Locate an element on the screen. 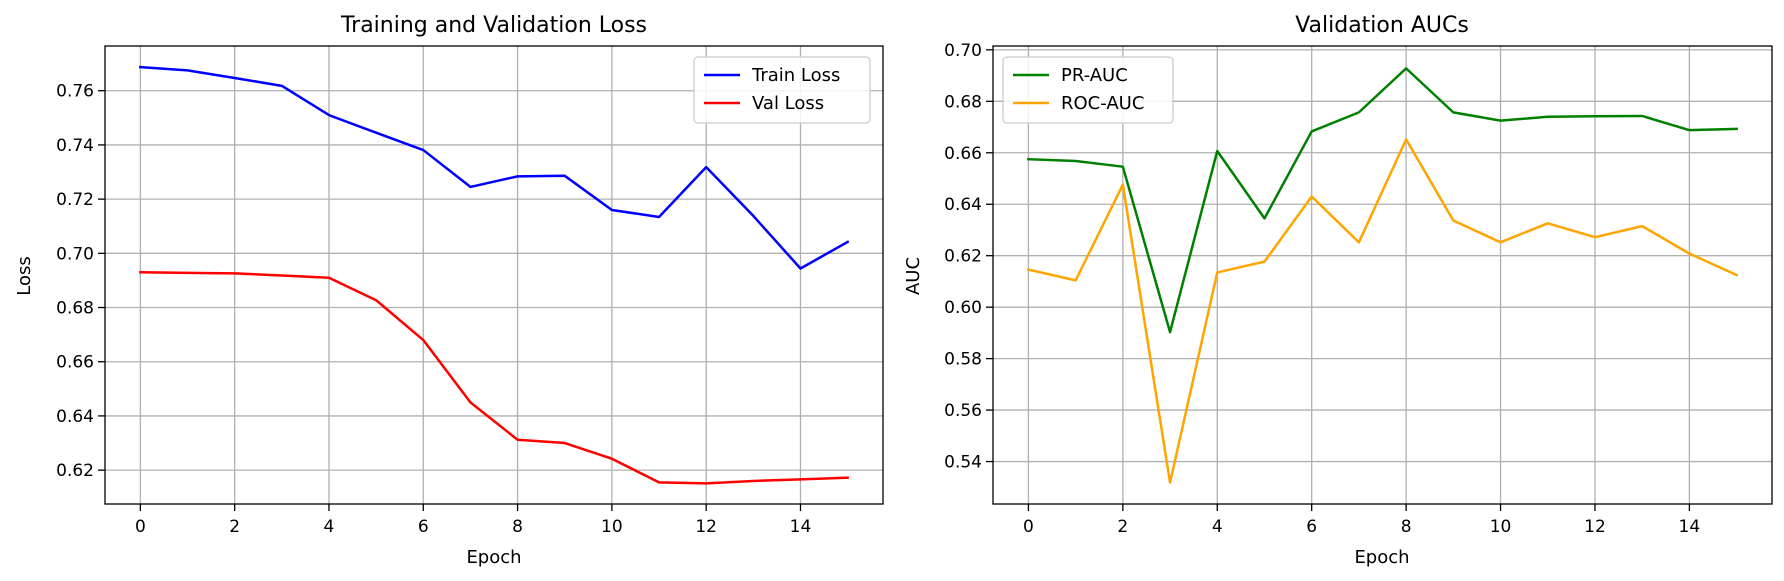 The width and height of the screenshot is (1784, 581). legend: Train Loss Val Loss is located at coordinates (782, 90).